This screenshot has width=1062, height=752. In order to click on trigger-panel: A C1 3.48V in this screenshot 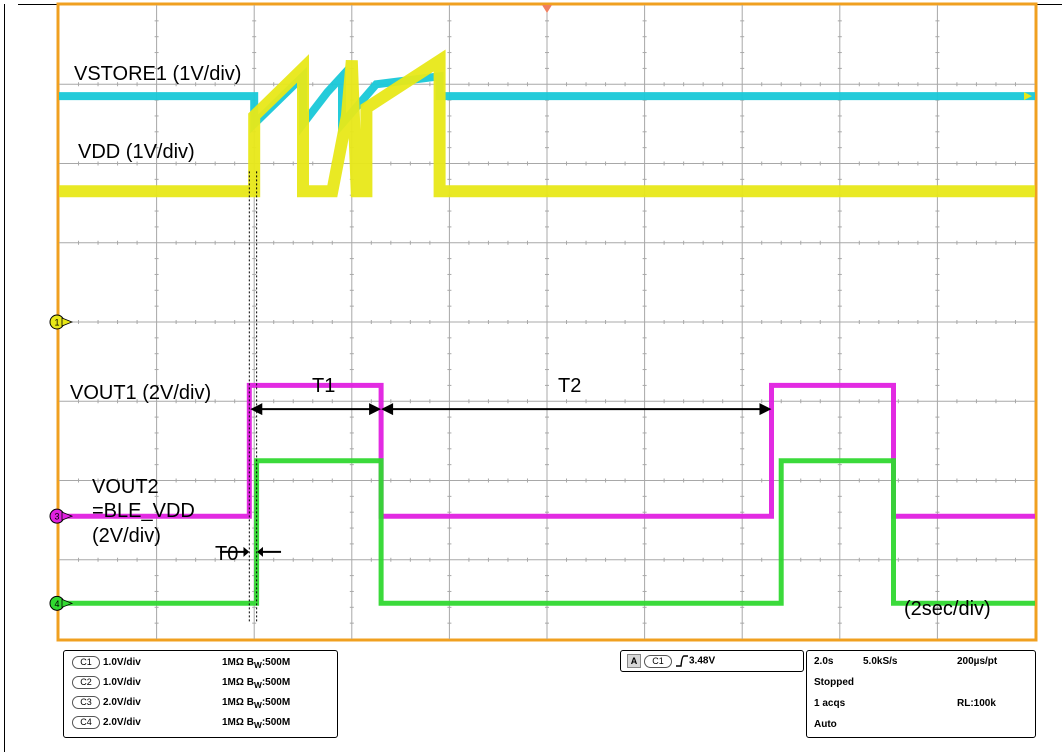, I will do `click(712, 661)`.